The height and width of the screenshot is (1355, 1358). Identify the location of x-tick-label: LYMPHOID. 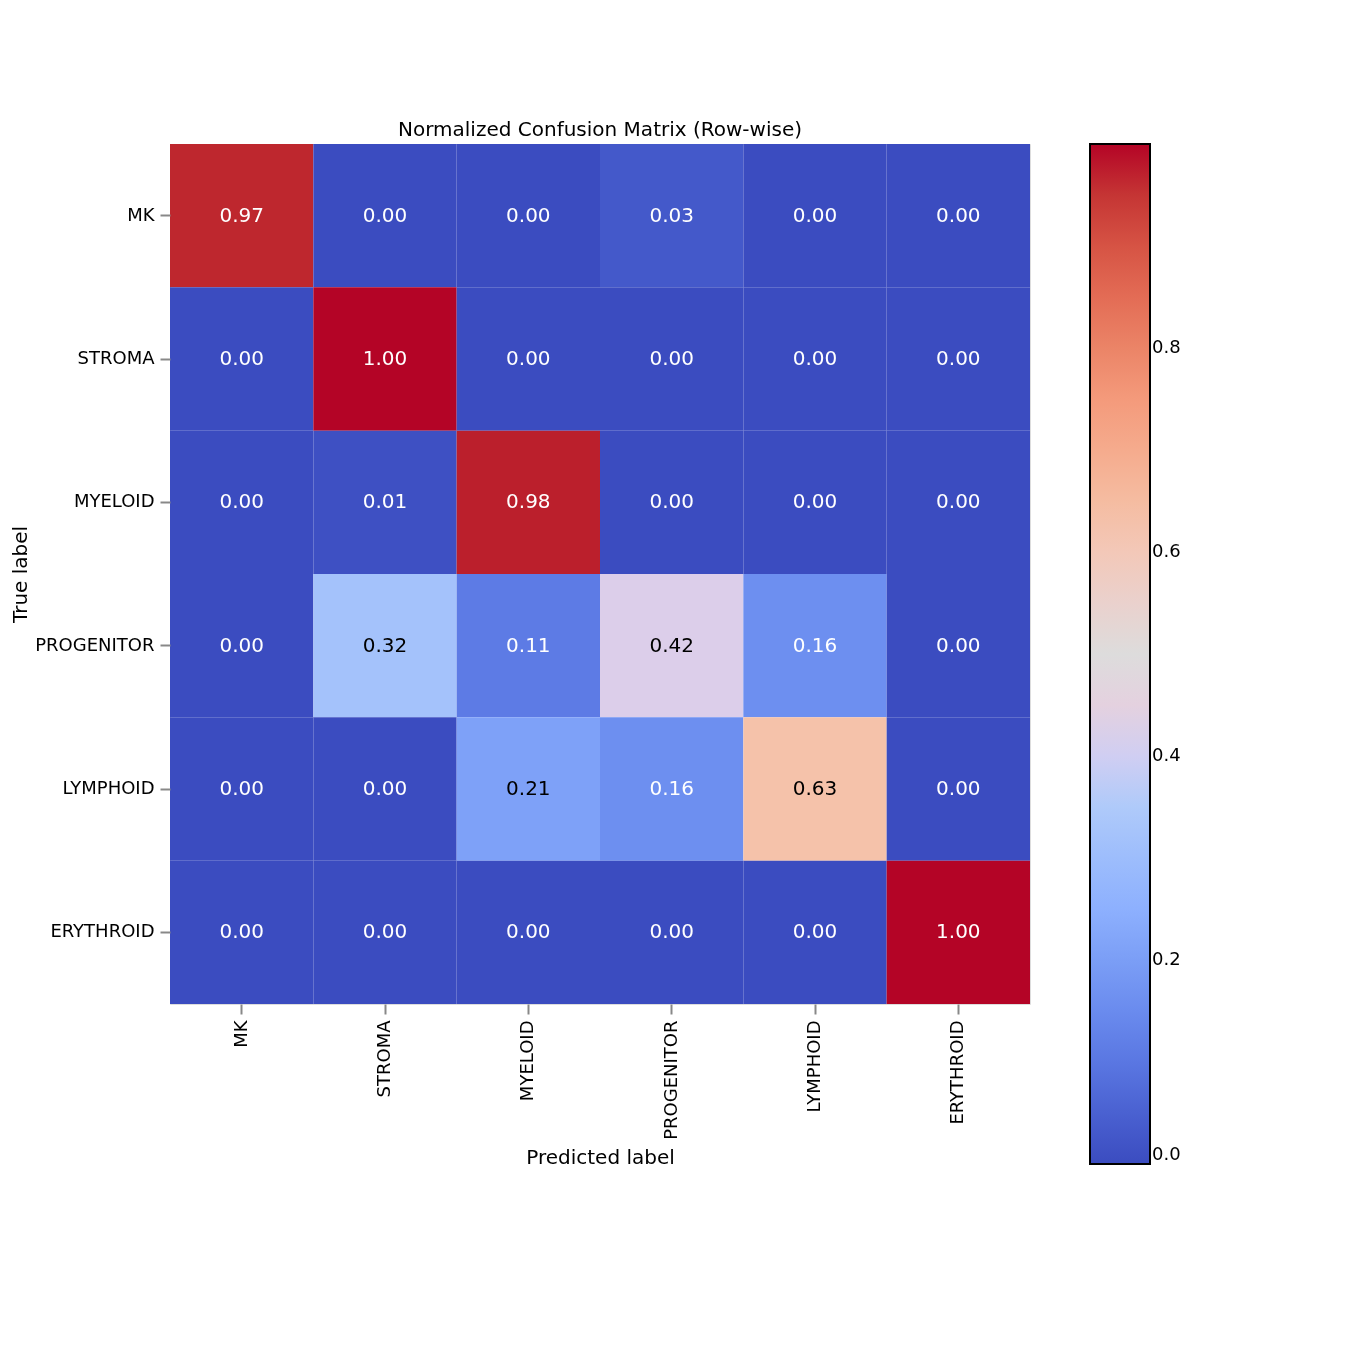
(813, 1066).